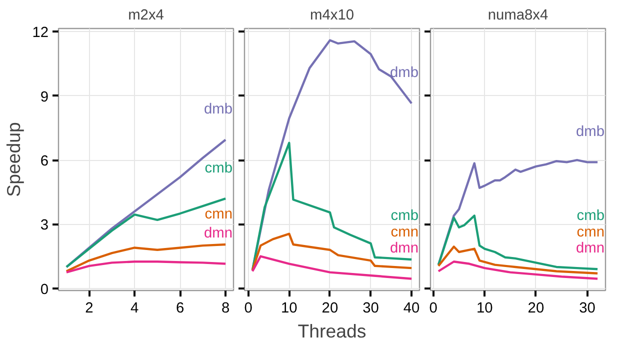  I want to click on text: cmb, so click(590, 216).